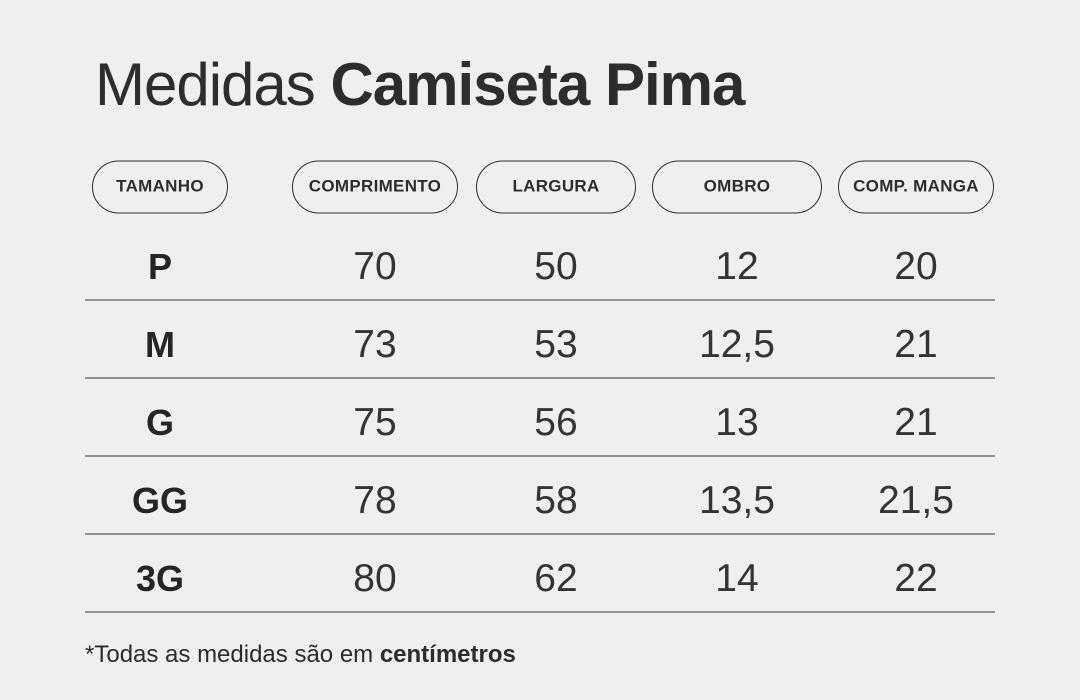 The height and width of the screenshot is (700, 1080). Describe the element at coordinates (447, 654) in the screenshot. I see `footnote-units: centímetros` at that location.